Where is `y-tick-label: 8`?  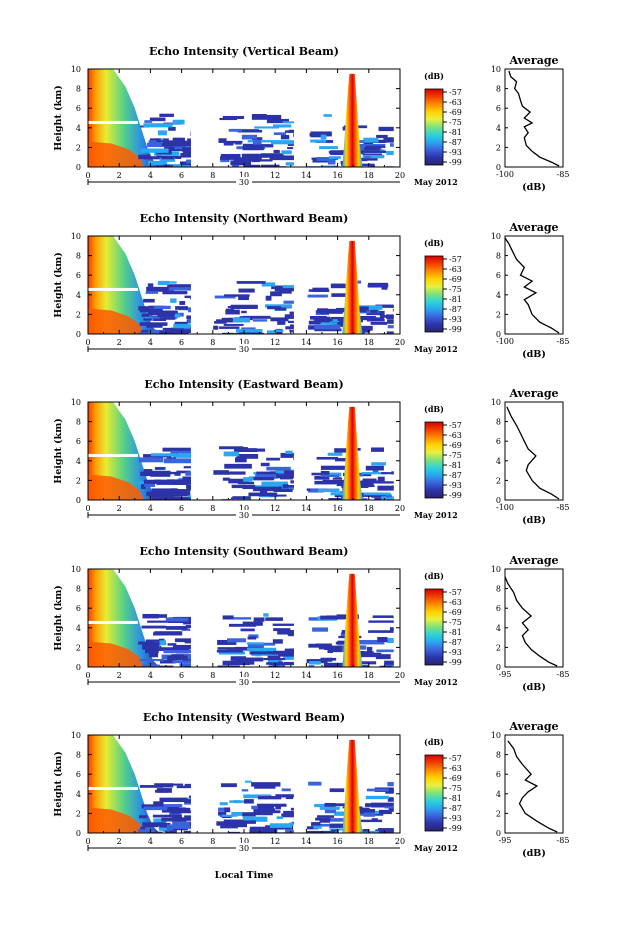
y-tick-label: 8 is located at coordinates (78, 755).